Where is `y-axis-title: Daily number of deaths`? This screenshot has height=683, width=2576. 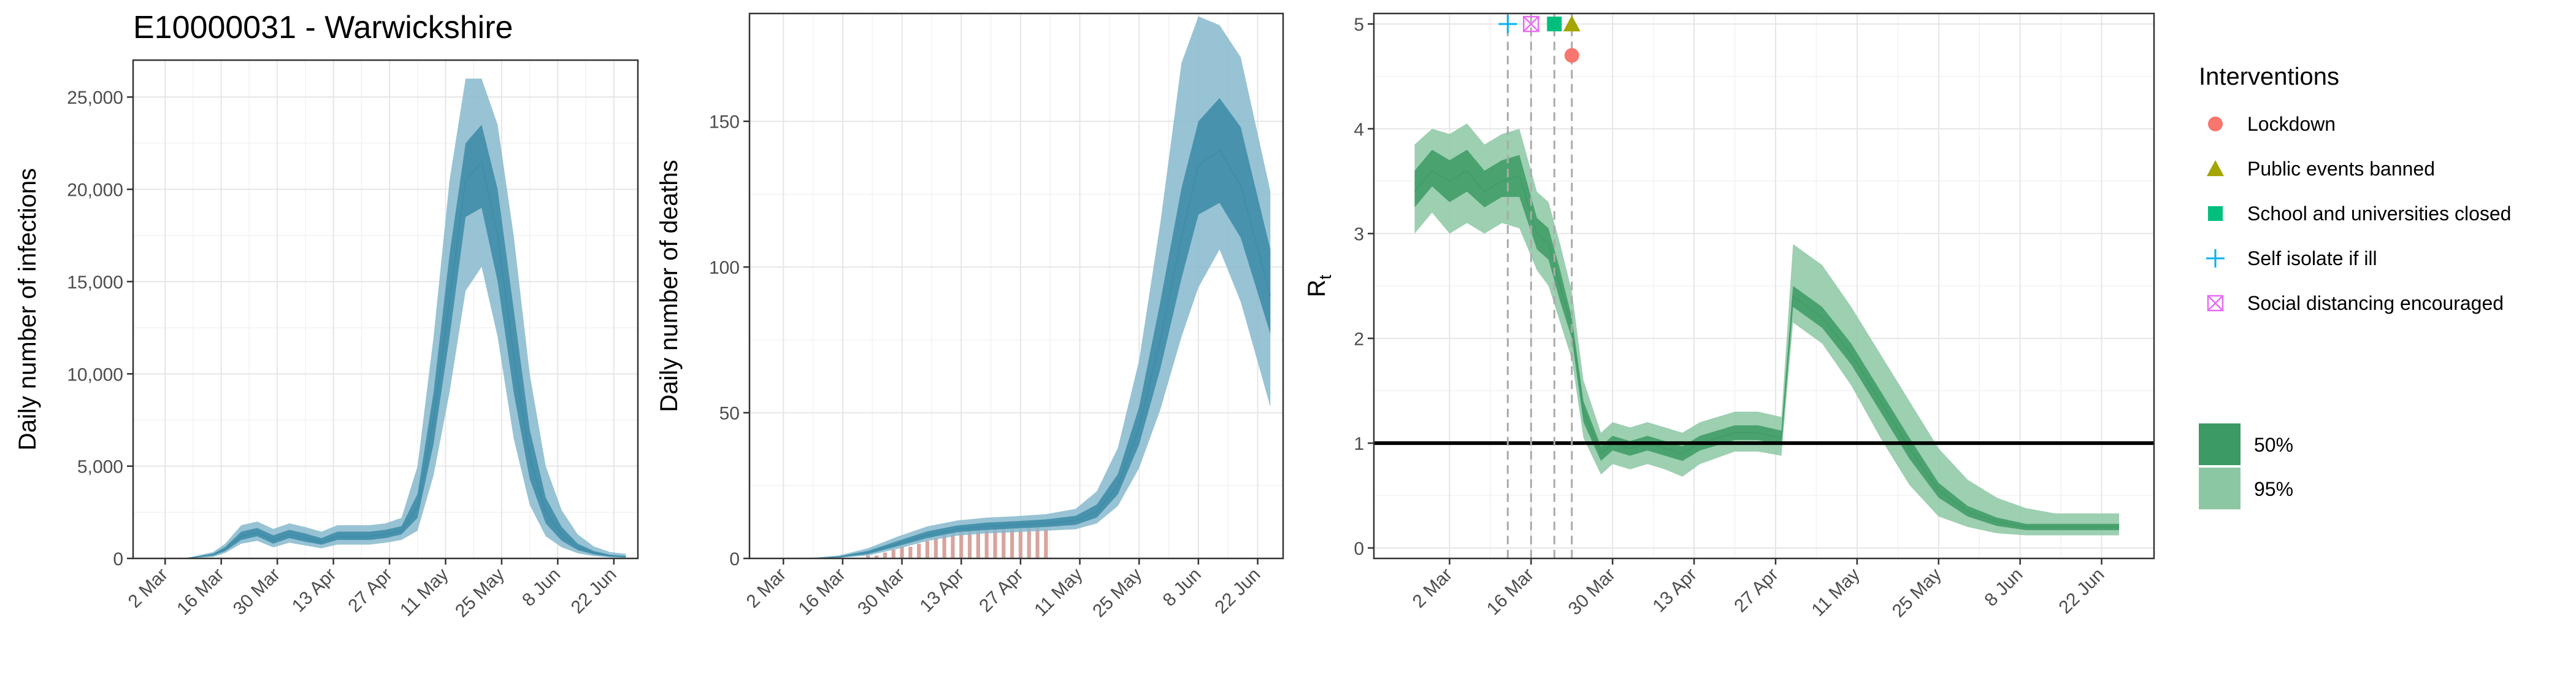
y-axis-title: Daily number of deaths is located at coordinates (669, 286).